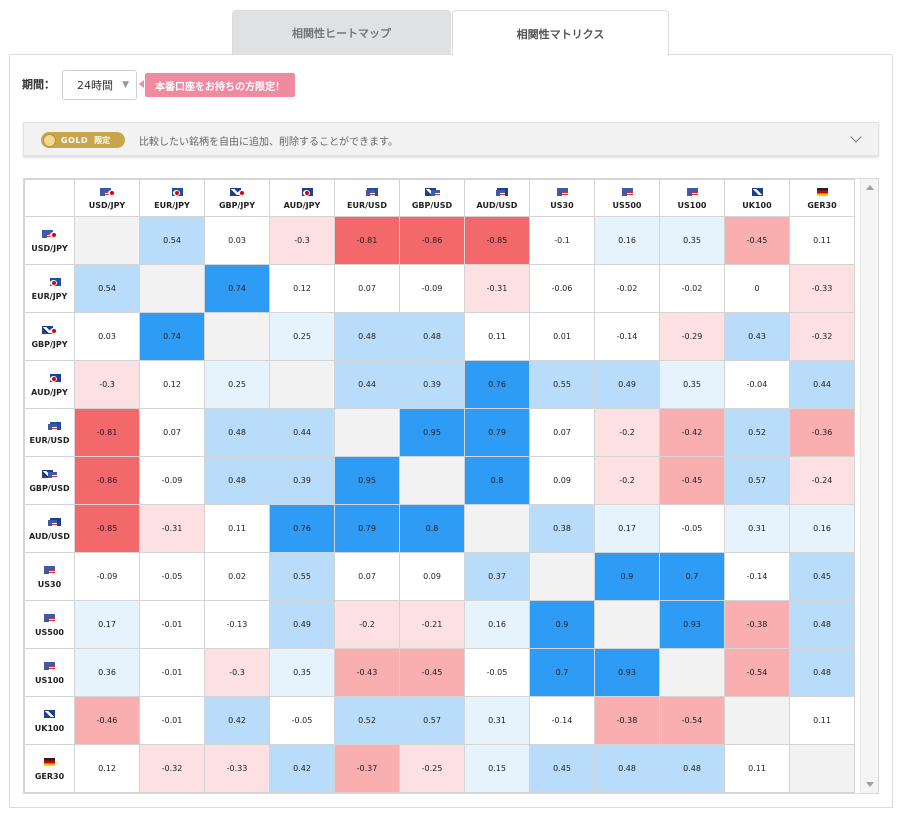  Describe the element at coordinates (497, 480) in the screenshot. I see `correlation-cell: 0.8` at that location.